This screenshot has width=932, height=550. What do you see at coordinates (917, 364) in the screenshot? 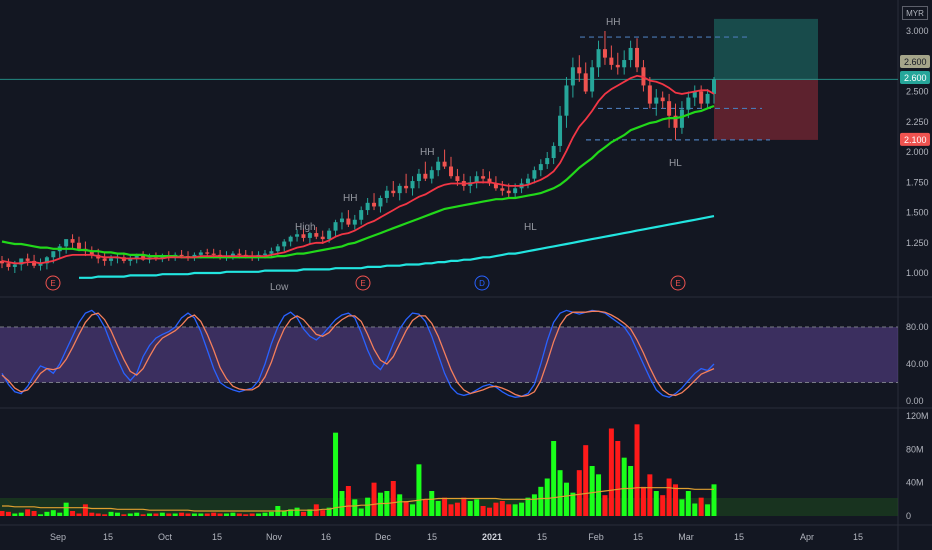
I see `stochastic-axis: 80.00 40.00 0.00` at bounding box center [917, 364].